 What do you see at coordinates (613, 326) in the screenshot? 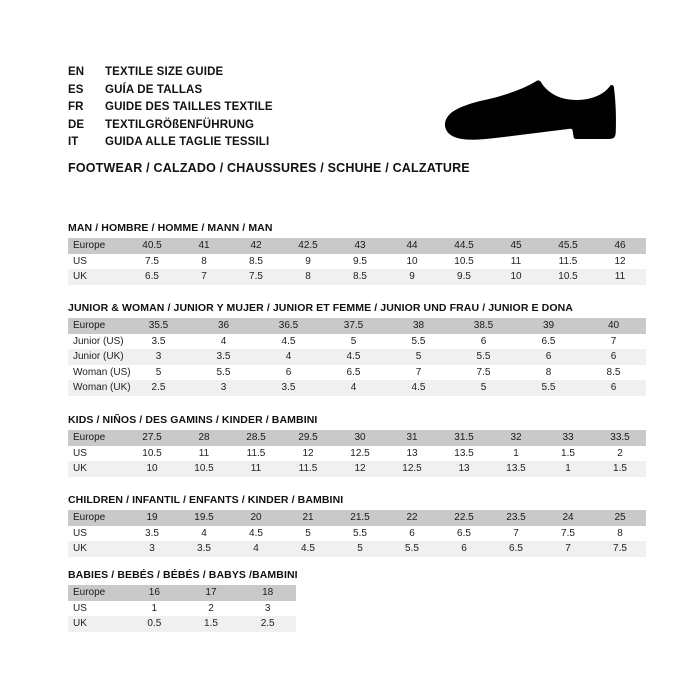
I see `column-header-cell: 40` at bounding box center [613, 326].